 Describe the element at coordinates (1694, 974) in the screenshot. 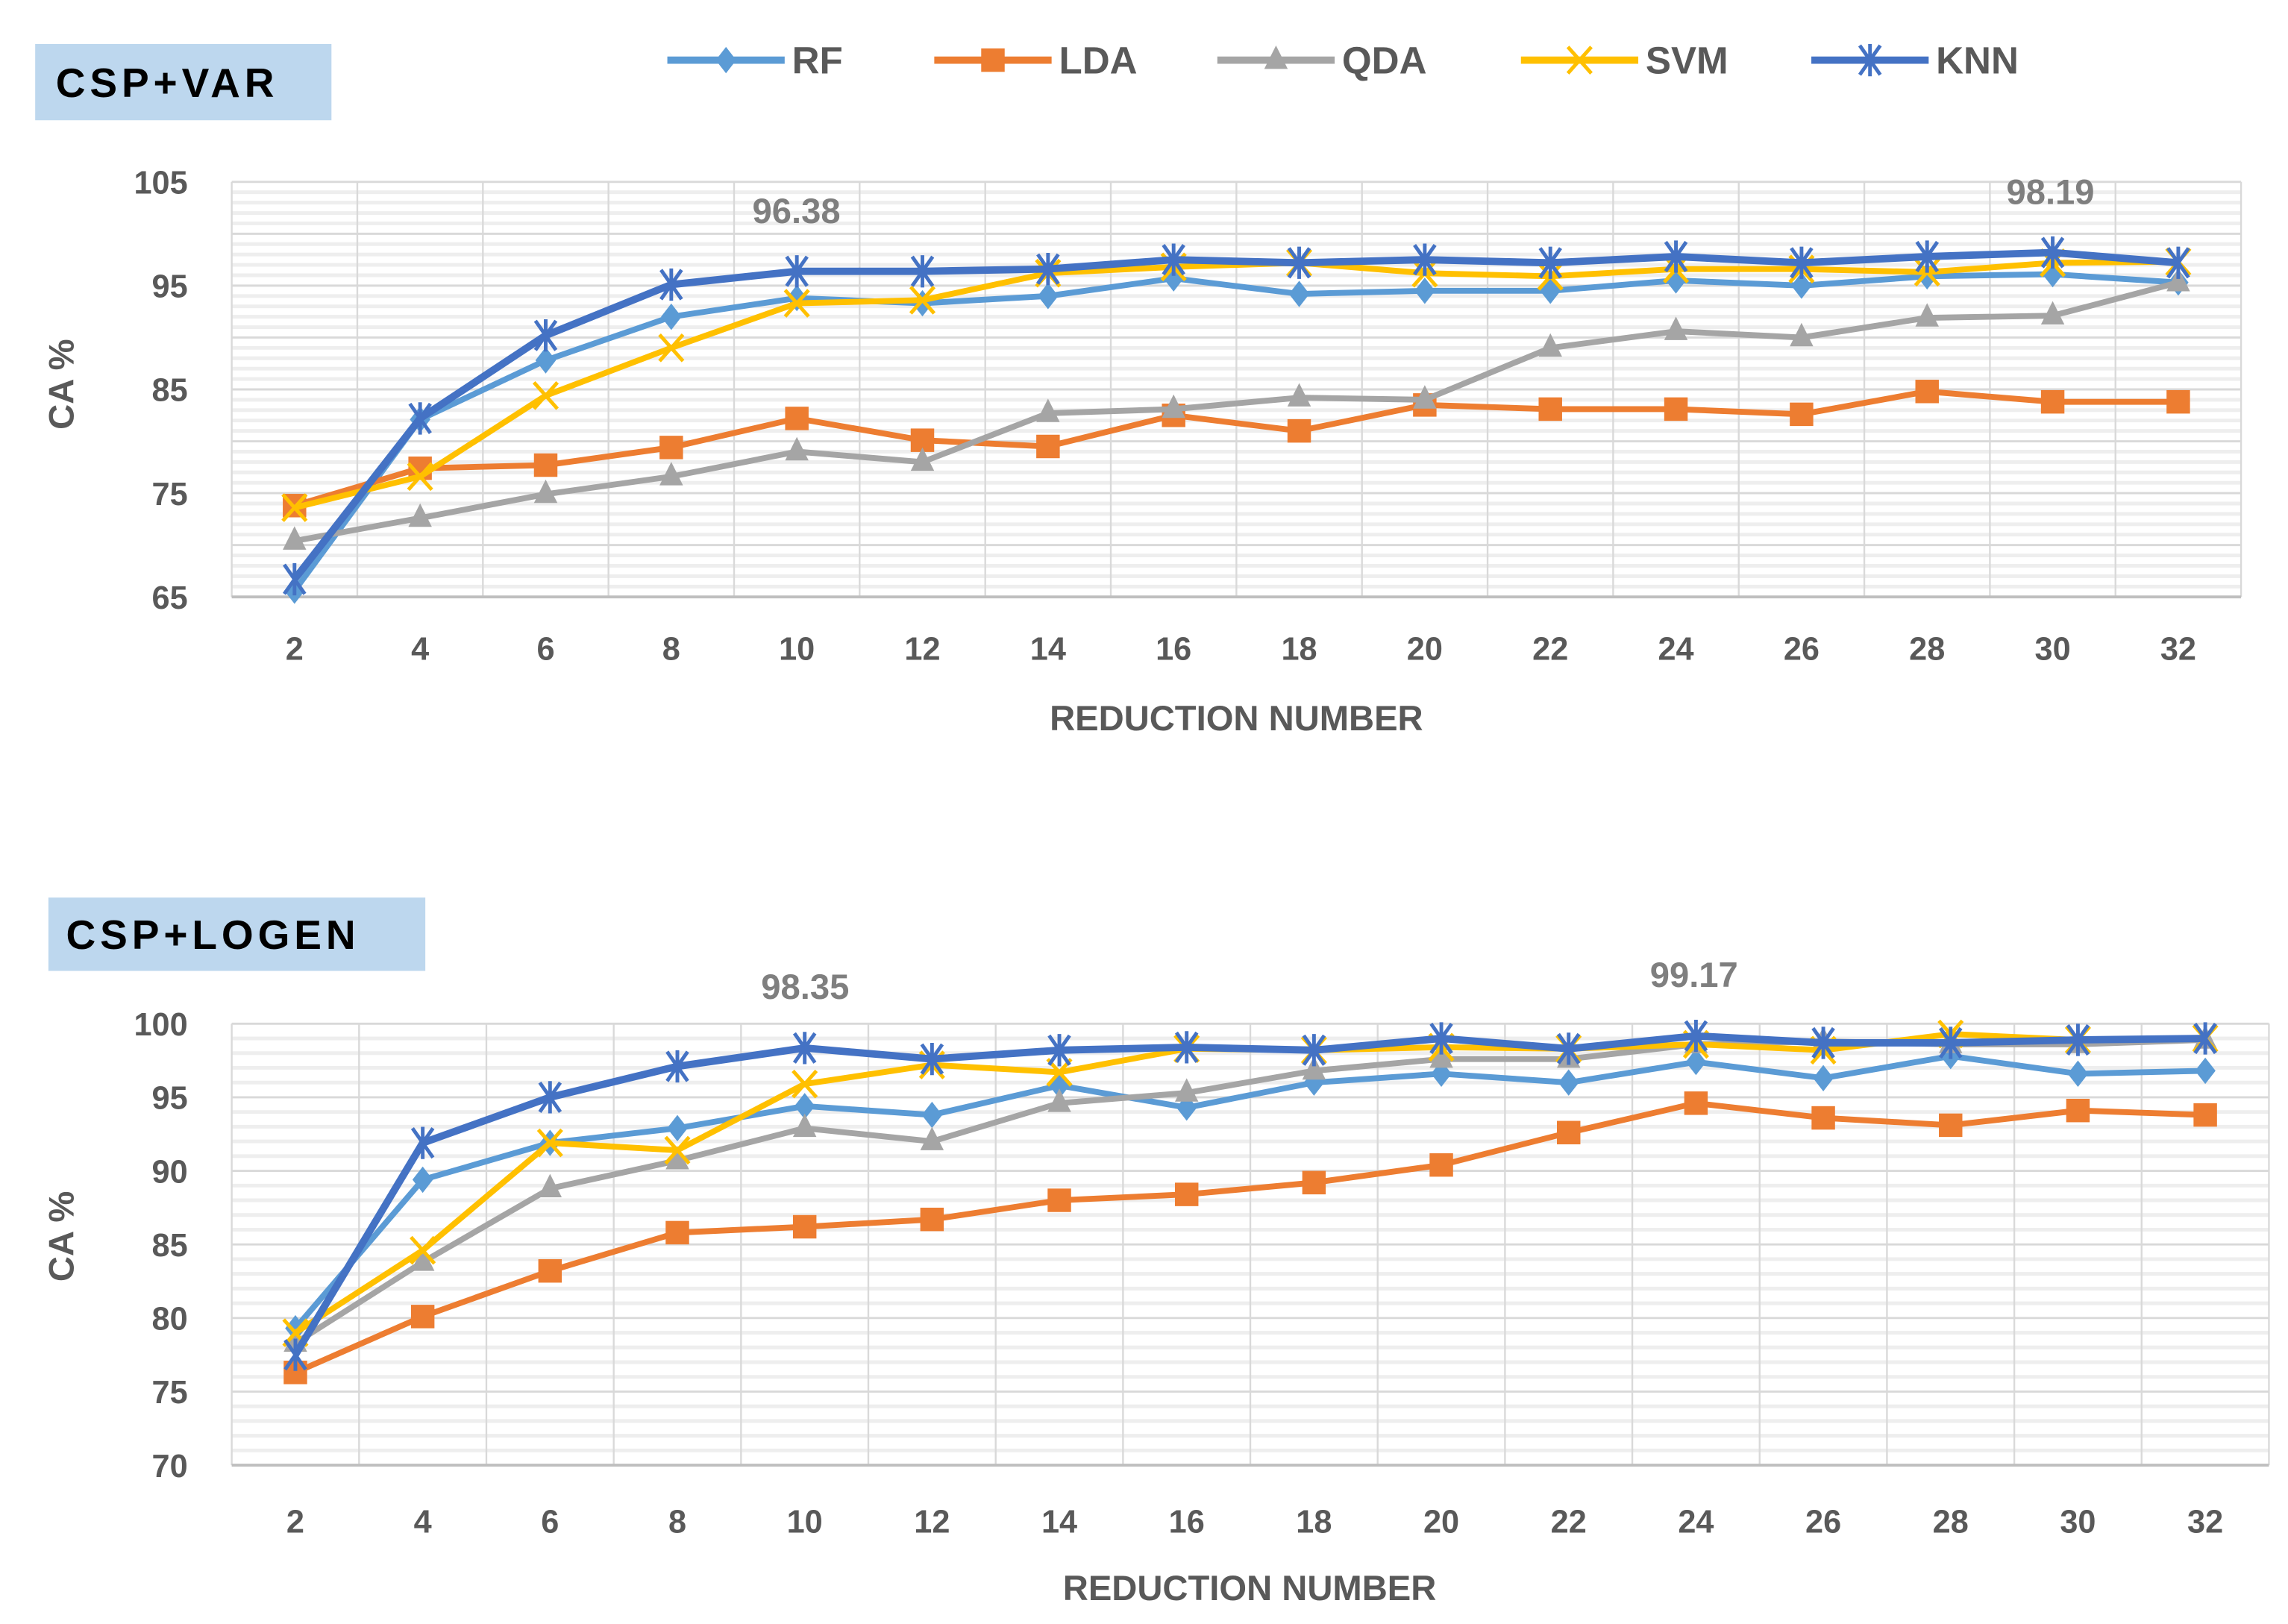

I see `data-annotation: 99.17` at that location.